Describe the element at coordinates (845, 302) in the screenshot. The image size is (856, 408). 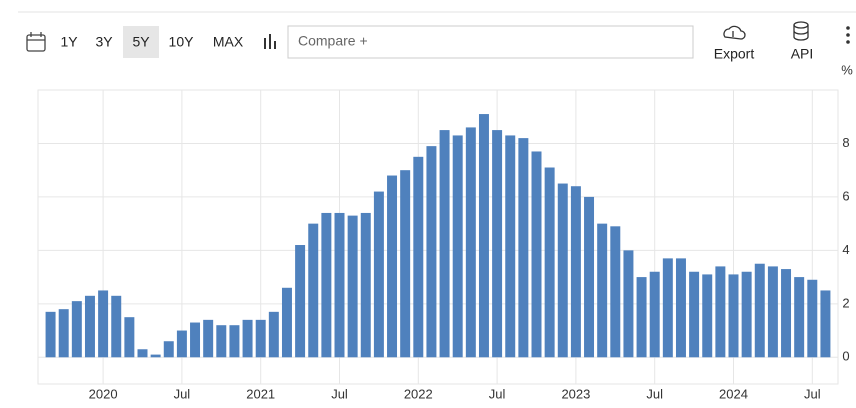
I see `y-tick-label: 2` at that location.